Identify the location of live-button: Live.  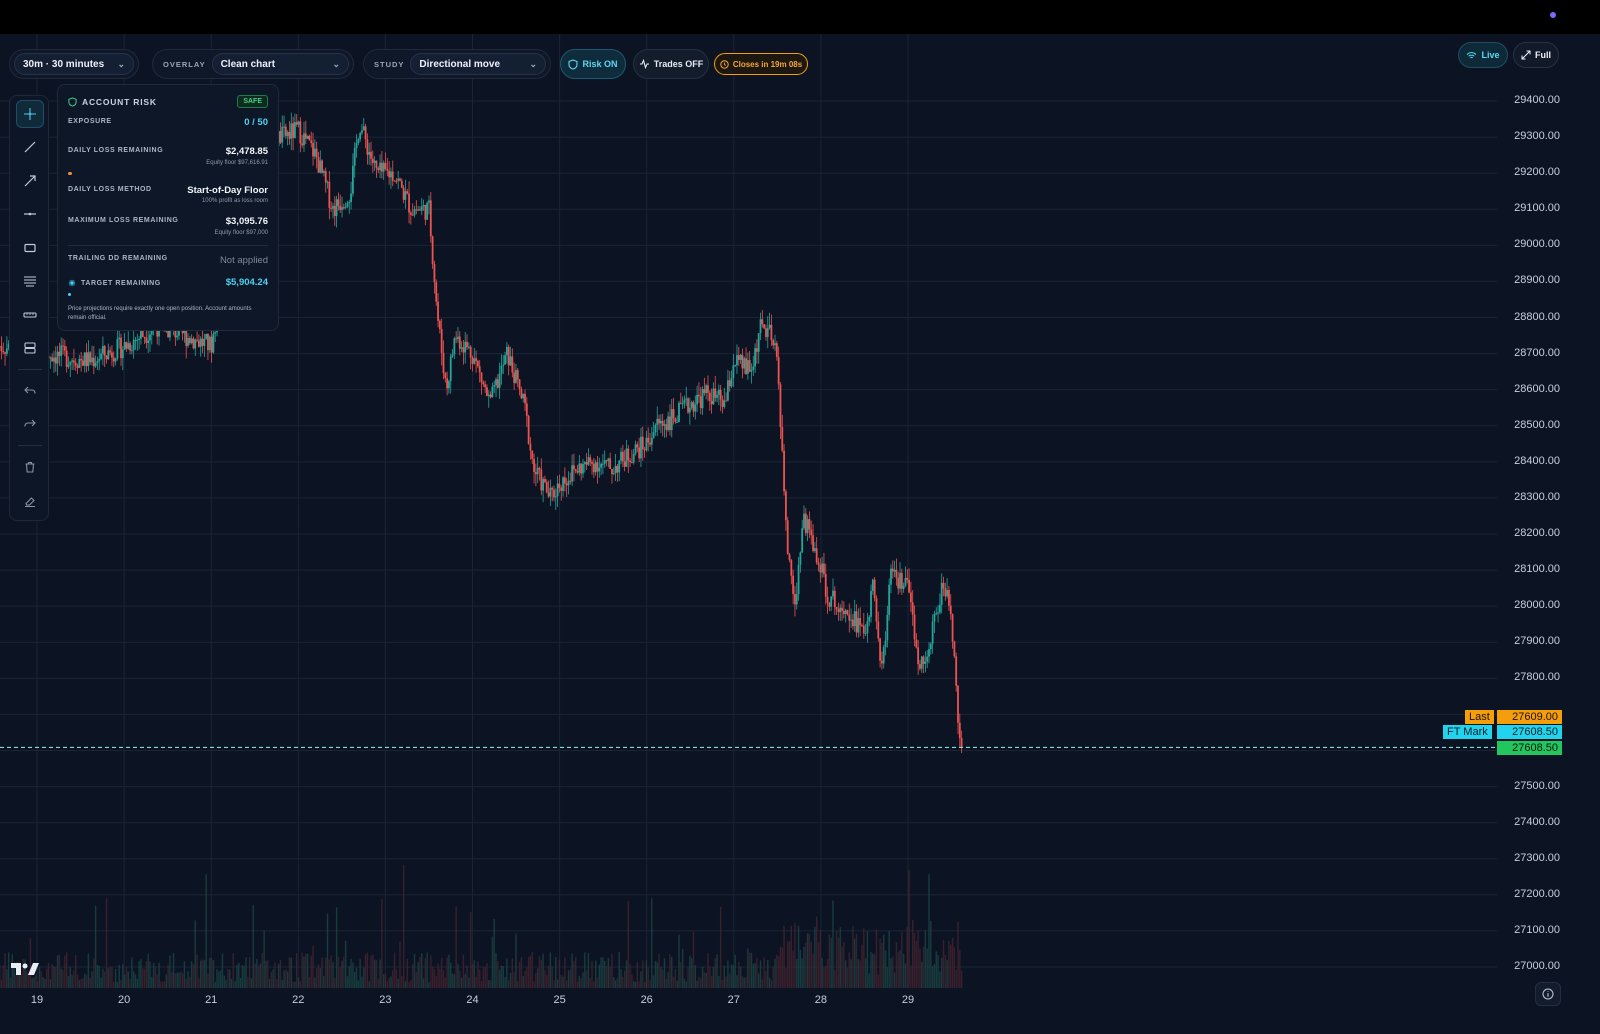
(1483, 55).